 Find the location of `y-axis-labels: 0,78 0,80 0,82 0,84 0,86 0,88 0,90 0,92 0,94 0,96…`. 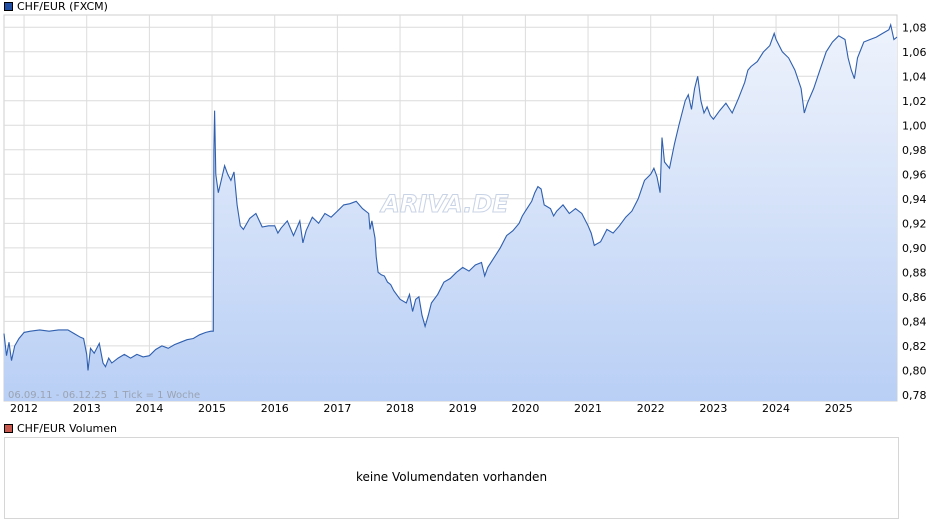

y-axis-labels: 0,78 0,80 0,82 0,84 0,86 0,88 0,90 0,92 0,94 0,96… is located at coordinates (914, 211).